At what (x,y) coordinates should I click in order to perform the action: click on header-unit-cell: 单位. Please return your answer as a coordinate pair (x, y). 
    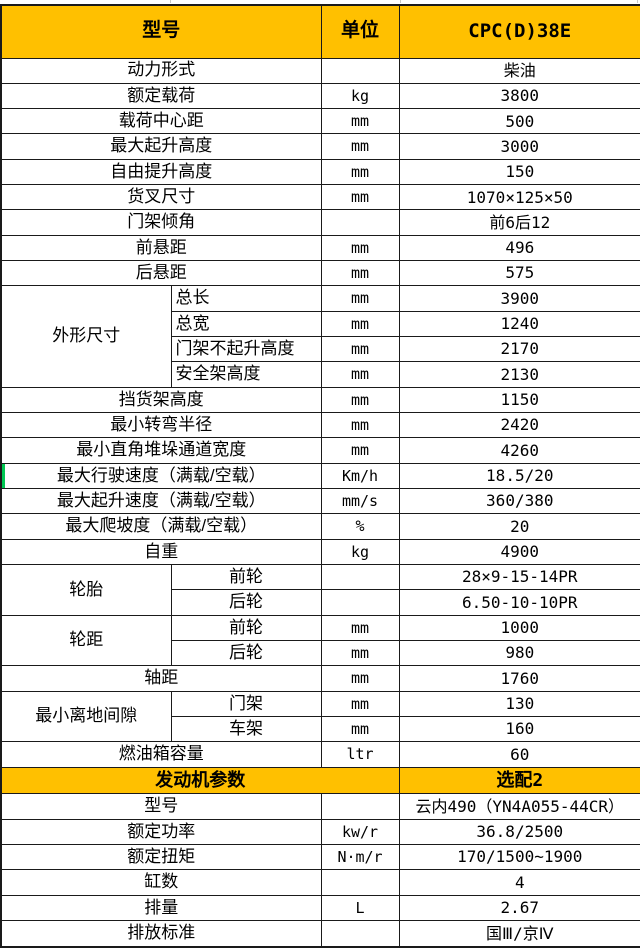
    Looking at the image, I should click on (360, 31).